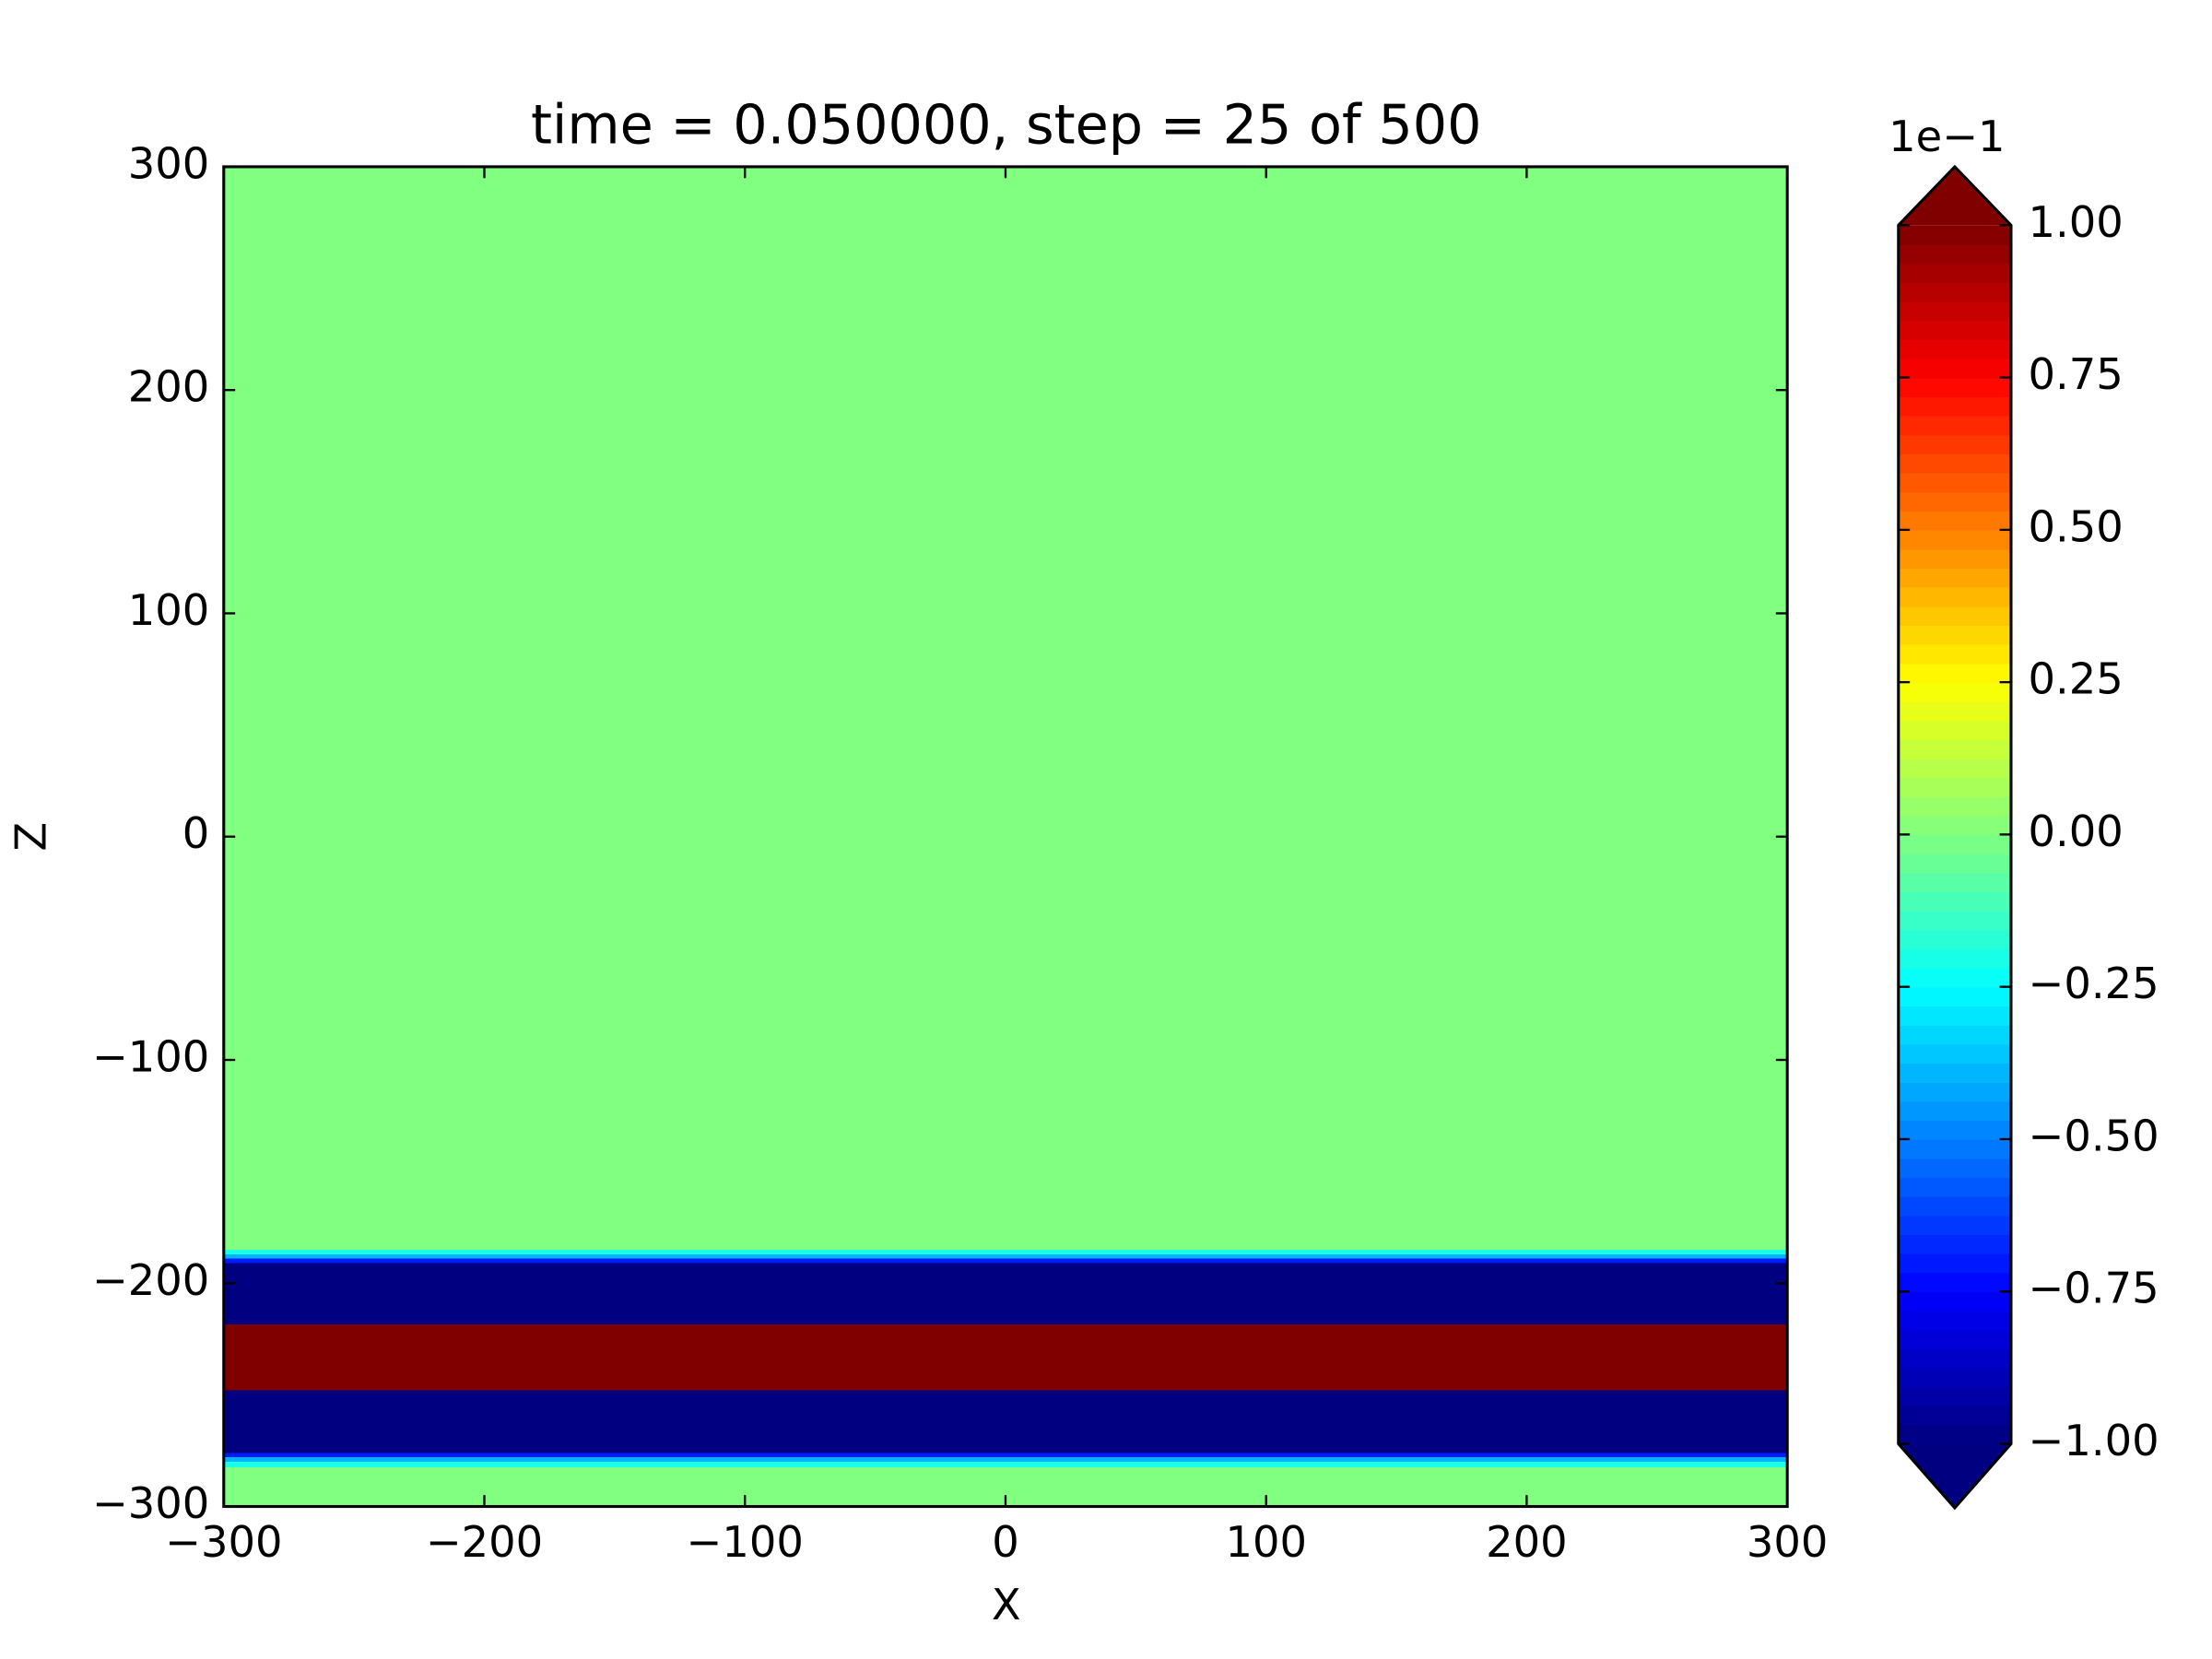 This screenshot has width=2212, height=1659. What do you see at coordinates (150, 1280) in the screenshot?
I see `y-tick-label: −200` at bounding box center [150, 1280].